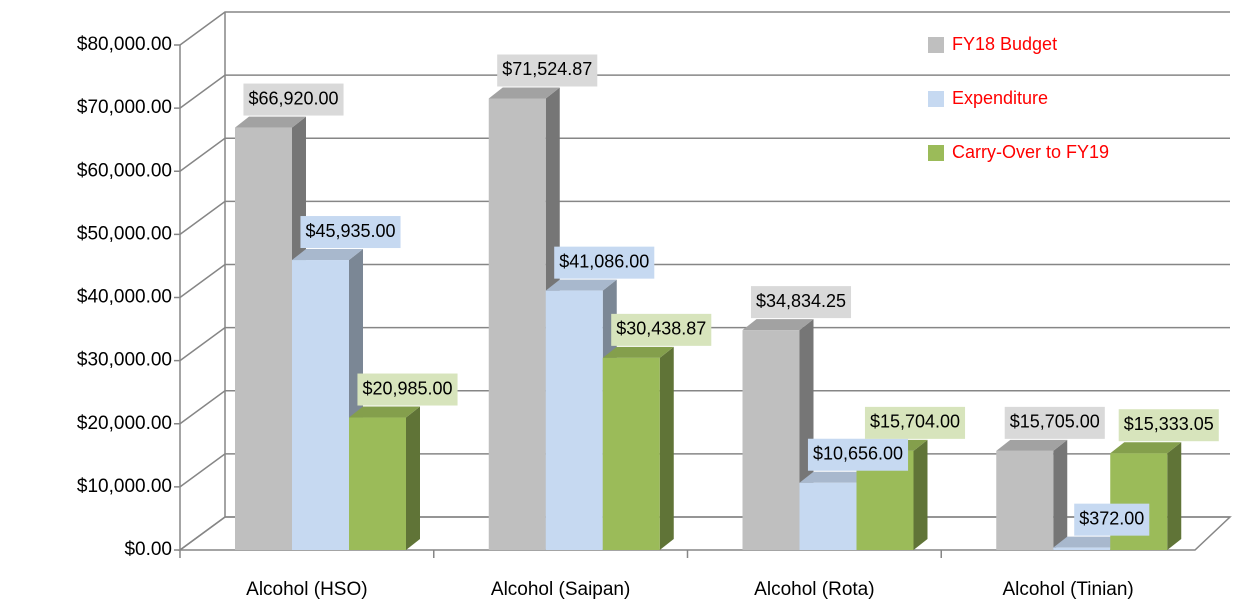  I want to click on data-label: $45,935.00, so click(350, 231).